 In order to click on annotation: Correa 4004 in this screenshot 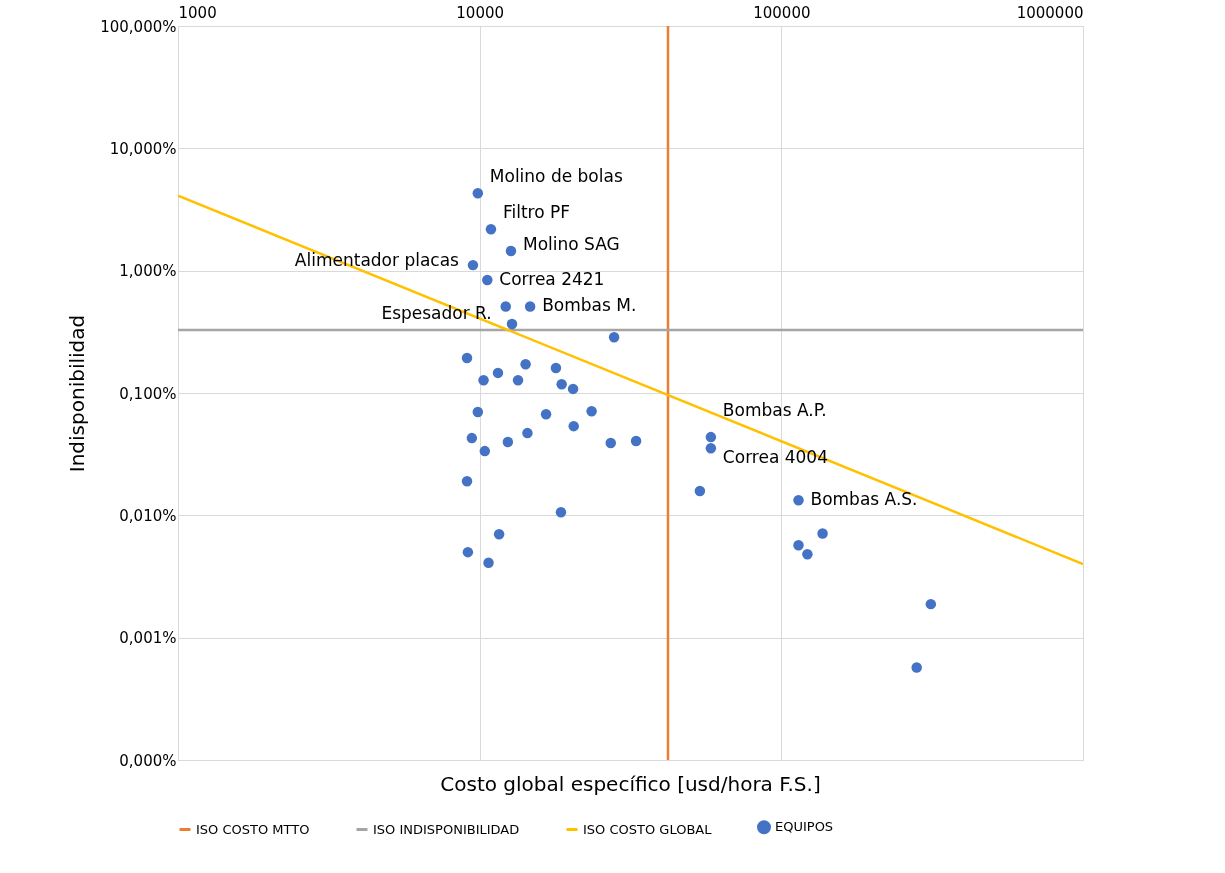, I will do `click(775, 457)`.